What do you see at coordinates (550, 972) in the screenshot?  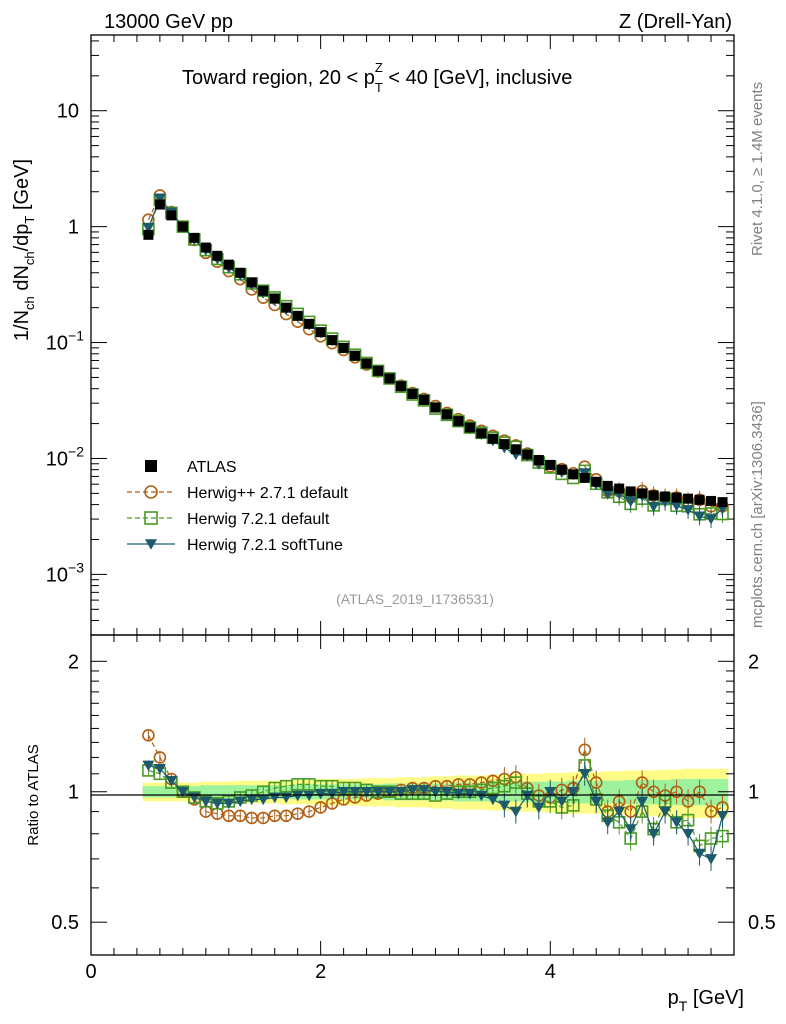 I see `x-tick-label: 4` at bounding box center [550, 972].